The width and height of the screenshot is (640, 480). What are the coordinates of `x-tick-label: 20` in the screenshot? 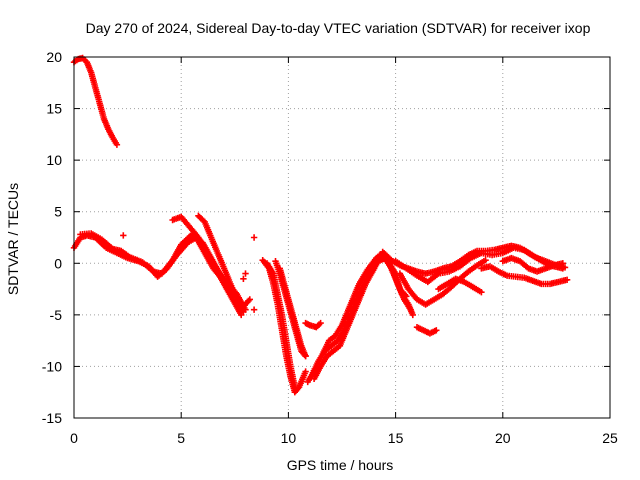 It's located at (503, 438).